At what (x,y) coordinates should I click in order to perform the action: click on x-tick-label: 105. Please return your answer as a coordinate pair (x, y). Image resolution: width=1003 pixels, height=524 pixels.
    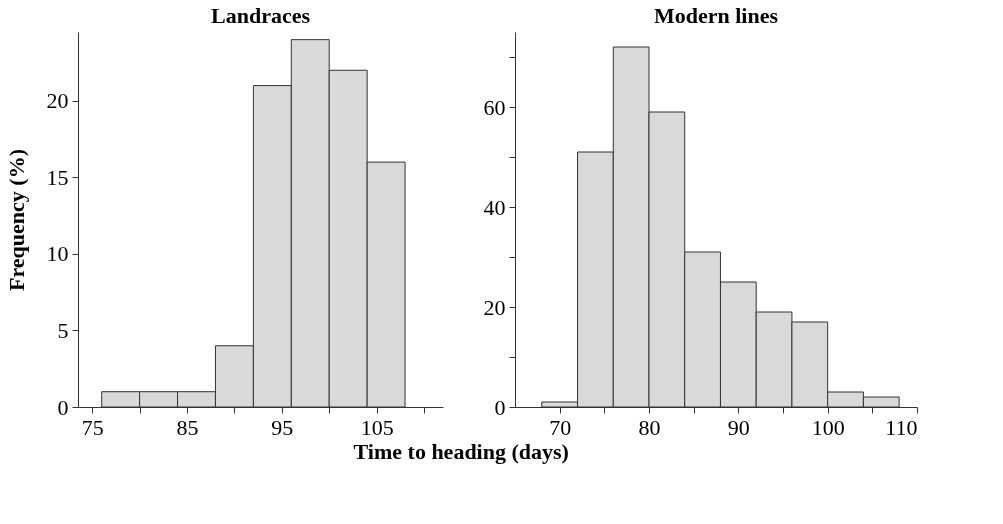
    Looking at the image, I should click on (377, 427).